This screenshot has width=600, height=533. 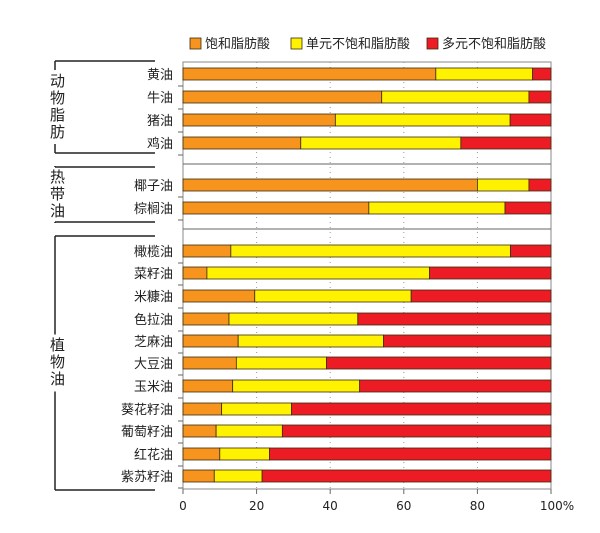 What do you see at coordinates (237, 44) in the screenshot?
I see `legend-label: 饱和脂肪酸` at bounding box center [237, 44].